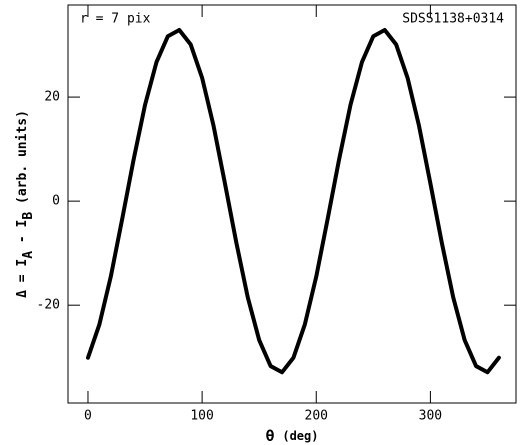  What do you see at coordinates (88, 416) in the screenshot?
I see `x-tick-label: 0` at bounding box center [88, 416].